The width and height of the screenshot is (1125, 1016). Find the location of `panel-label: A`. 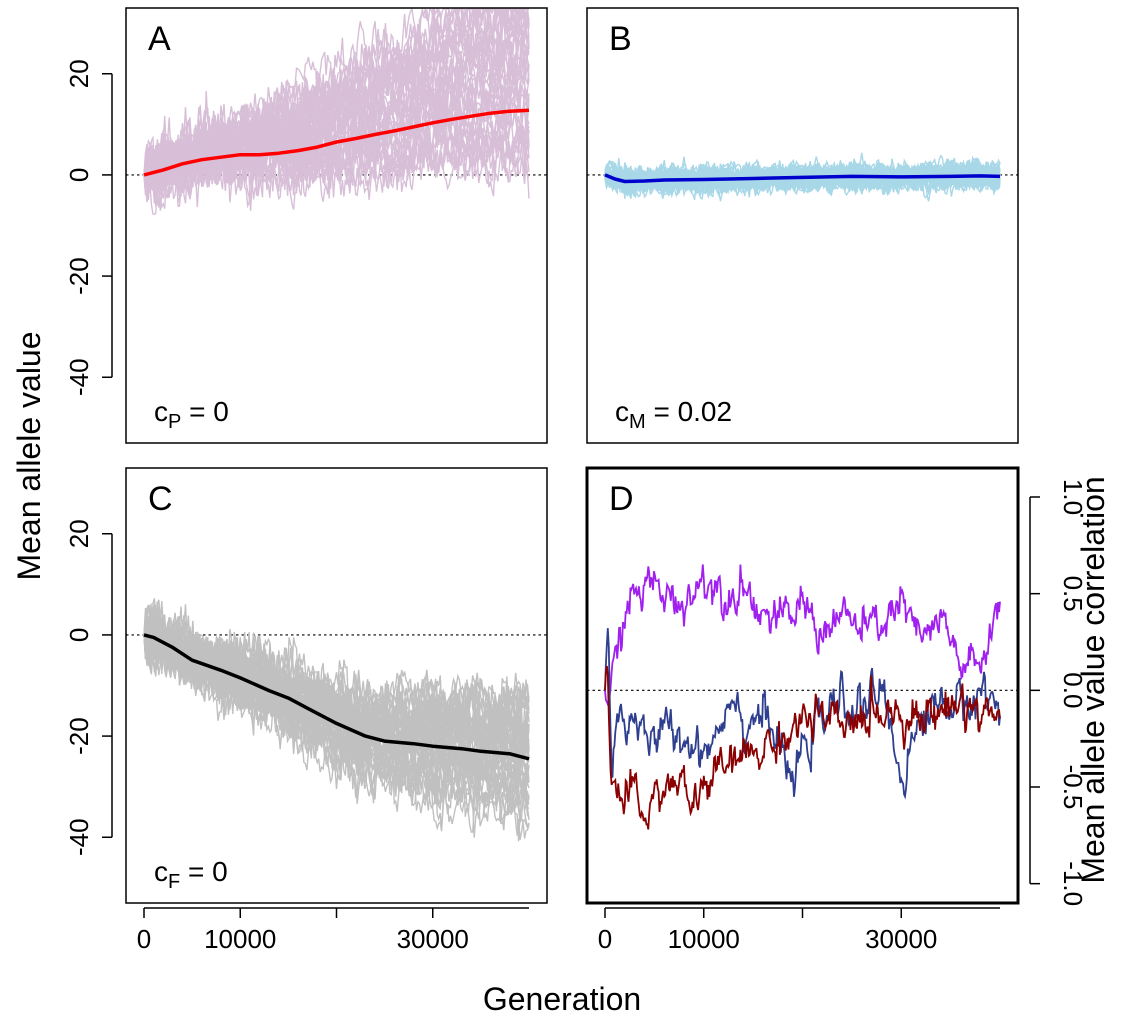

panel-label: A is located at coordinates (159, 39).